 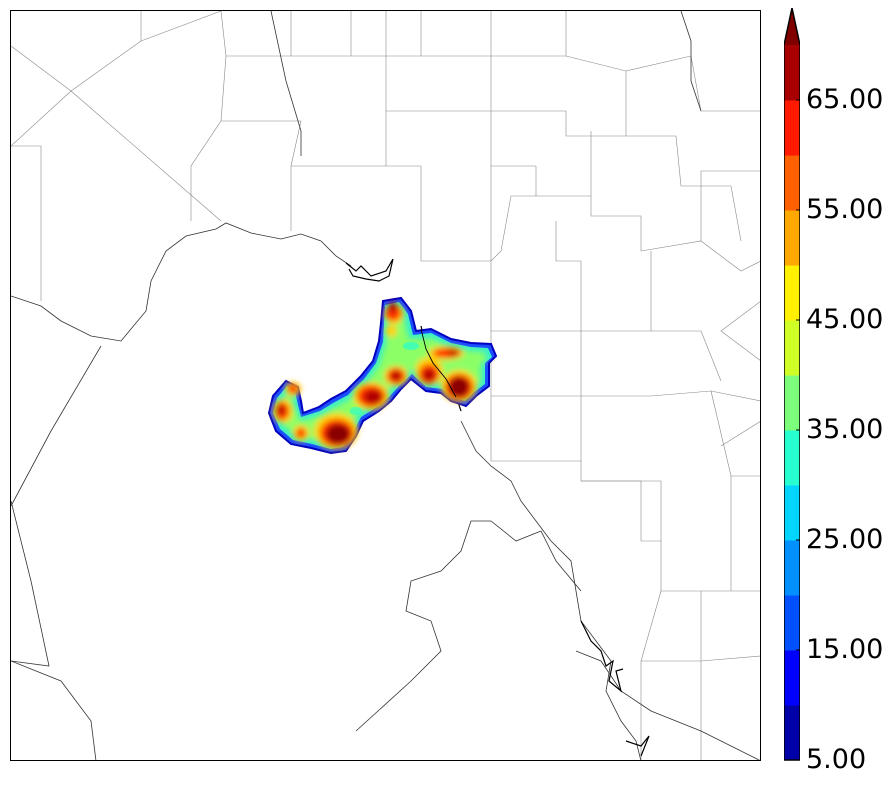 What do you see at coordinates (845, 99) in the screenshot?
I see `colorbar-tick-label: 65.00` at bounding box center [845, 99].